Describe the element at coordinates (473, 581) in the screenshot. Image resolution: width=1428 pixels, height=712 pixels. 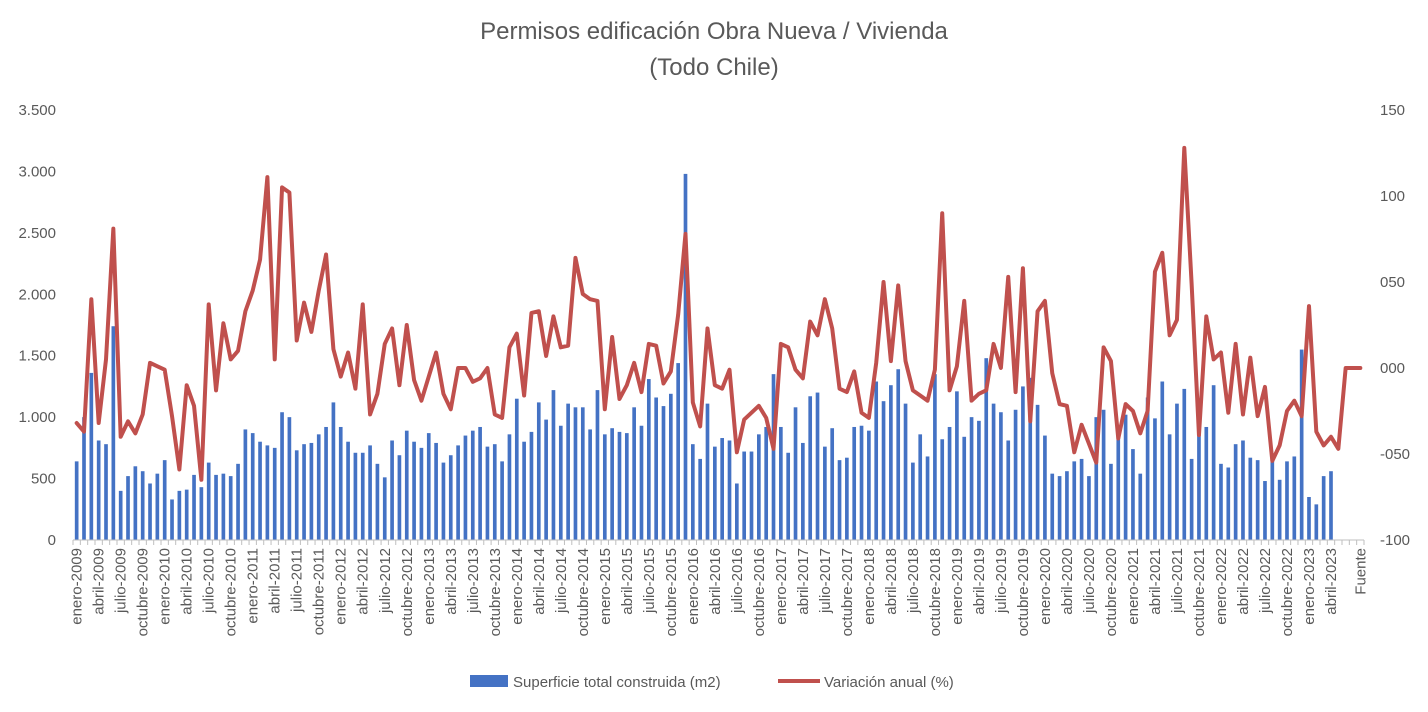
I see `x-tick-label: julio-2013` at that location.